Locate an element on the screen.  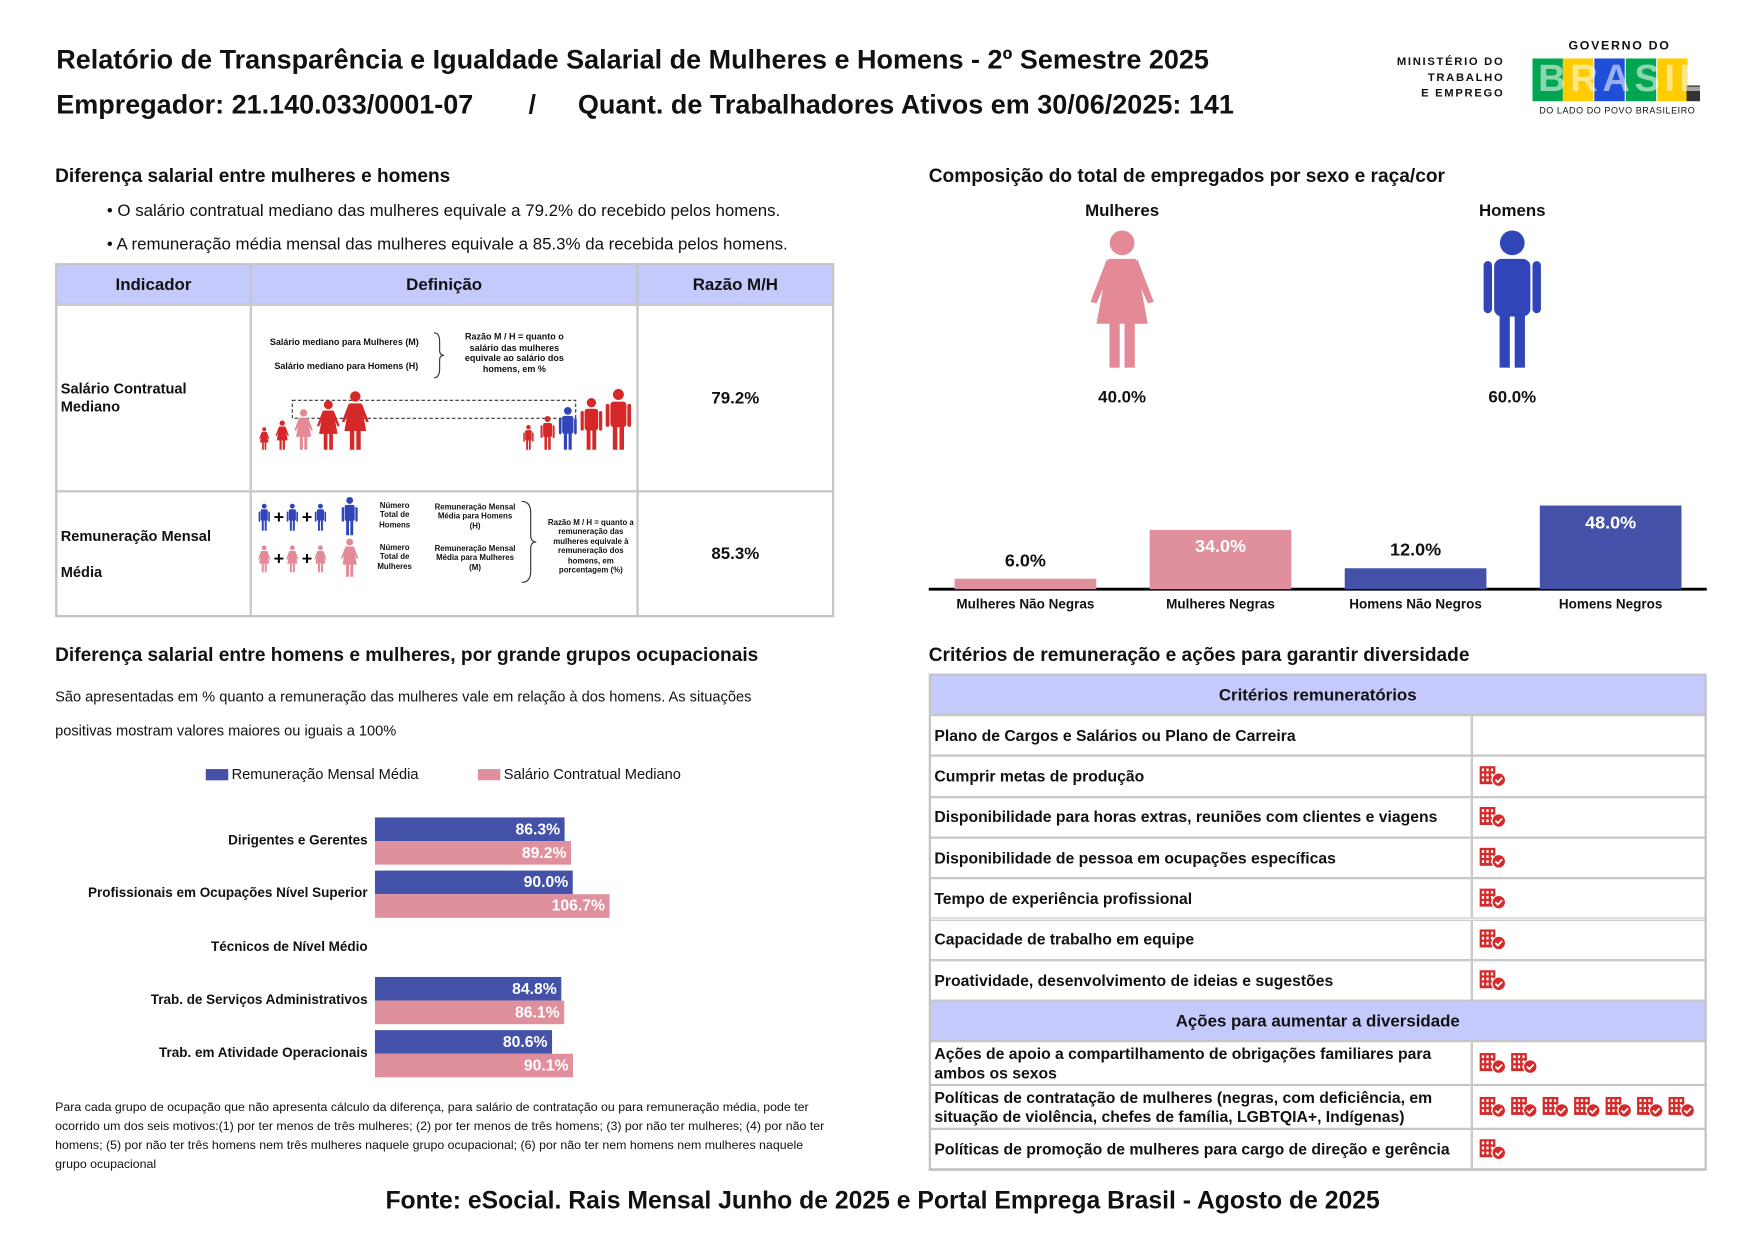
bar-value-label: 80.6% is located at coordinates (525, 1041).